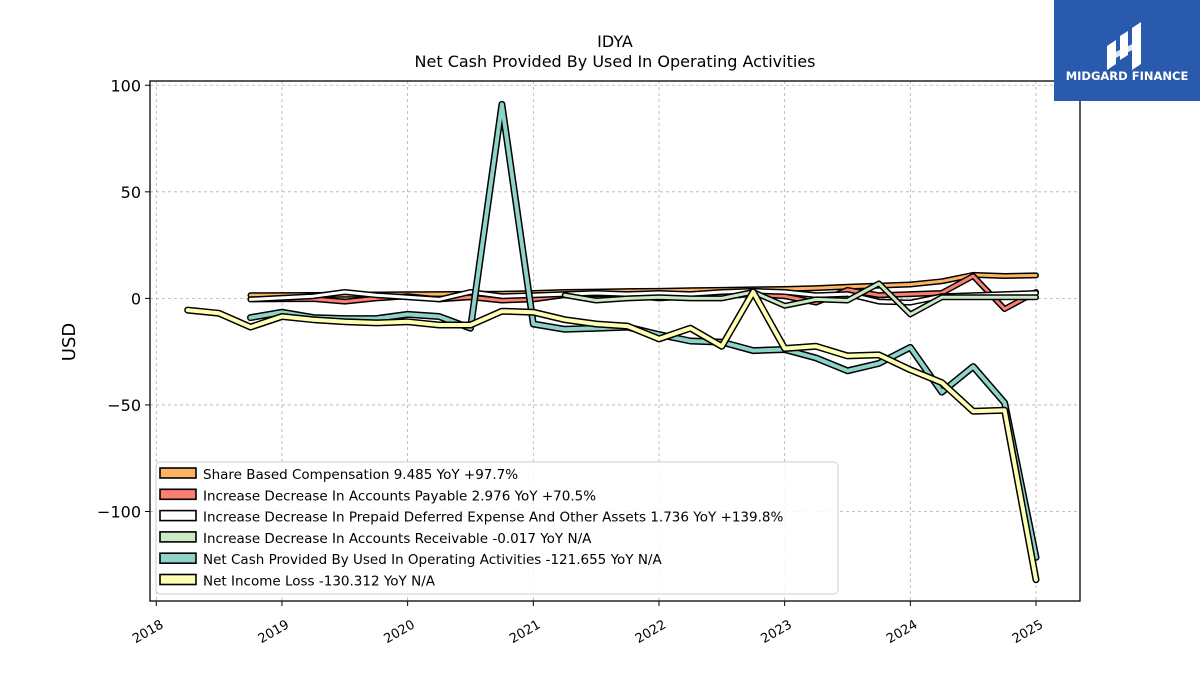 Image resolution: width=1200 pixels, height=675 pixels. I want to click on logo-mark-icon, so click(1124, 46).